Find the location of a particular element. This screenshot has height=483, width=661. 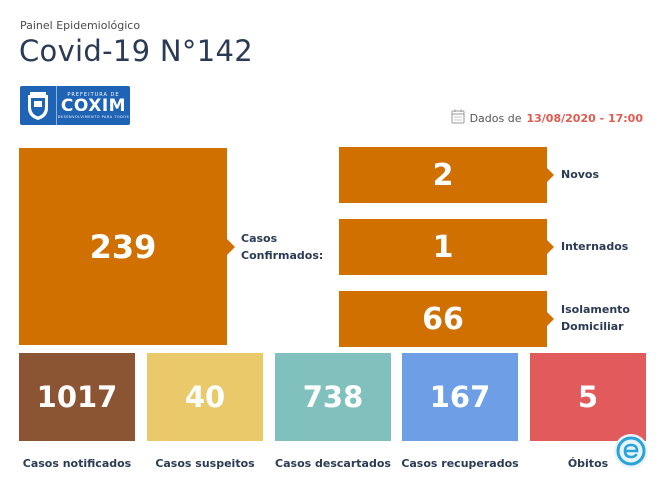

date-value: 13/08/2020 - 17:00 is located at coordinates (584, 118).